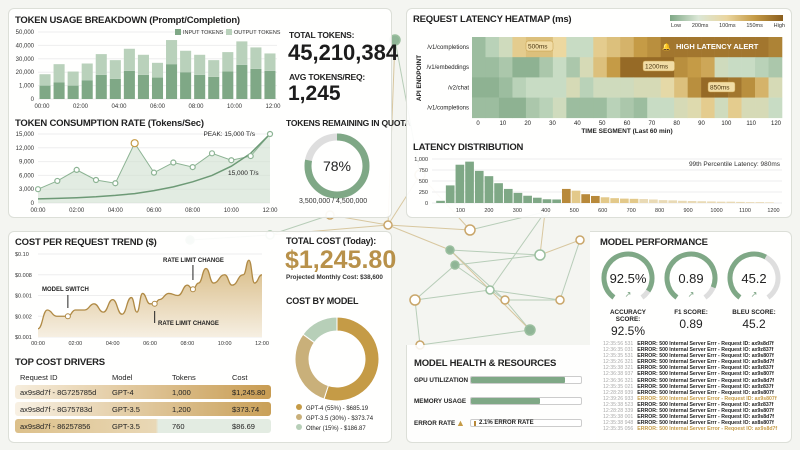 The image size is (800, 450). What do you see at coordinates (311, 366) in the screenshot?
I see `donut-slice` at bounding box center [311, 366].